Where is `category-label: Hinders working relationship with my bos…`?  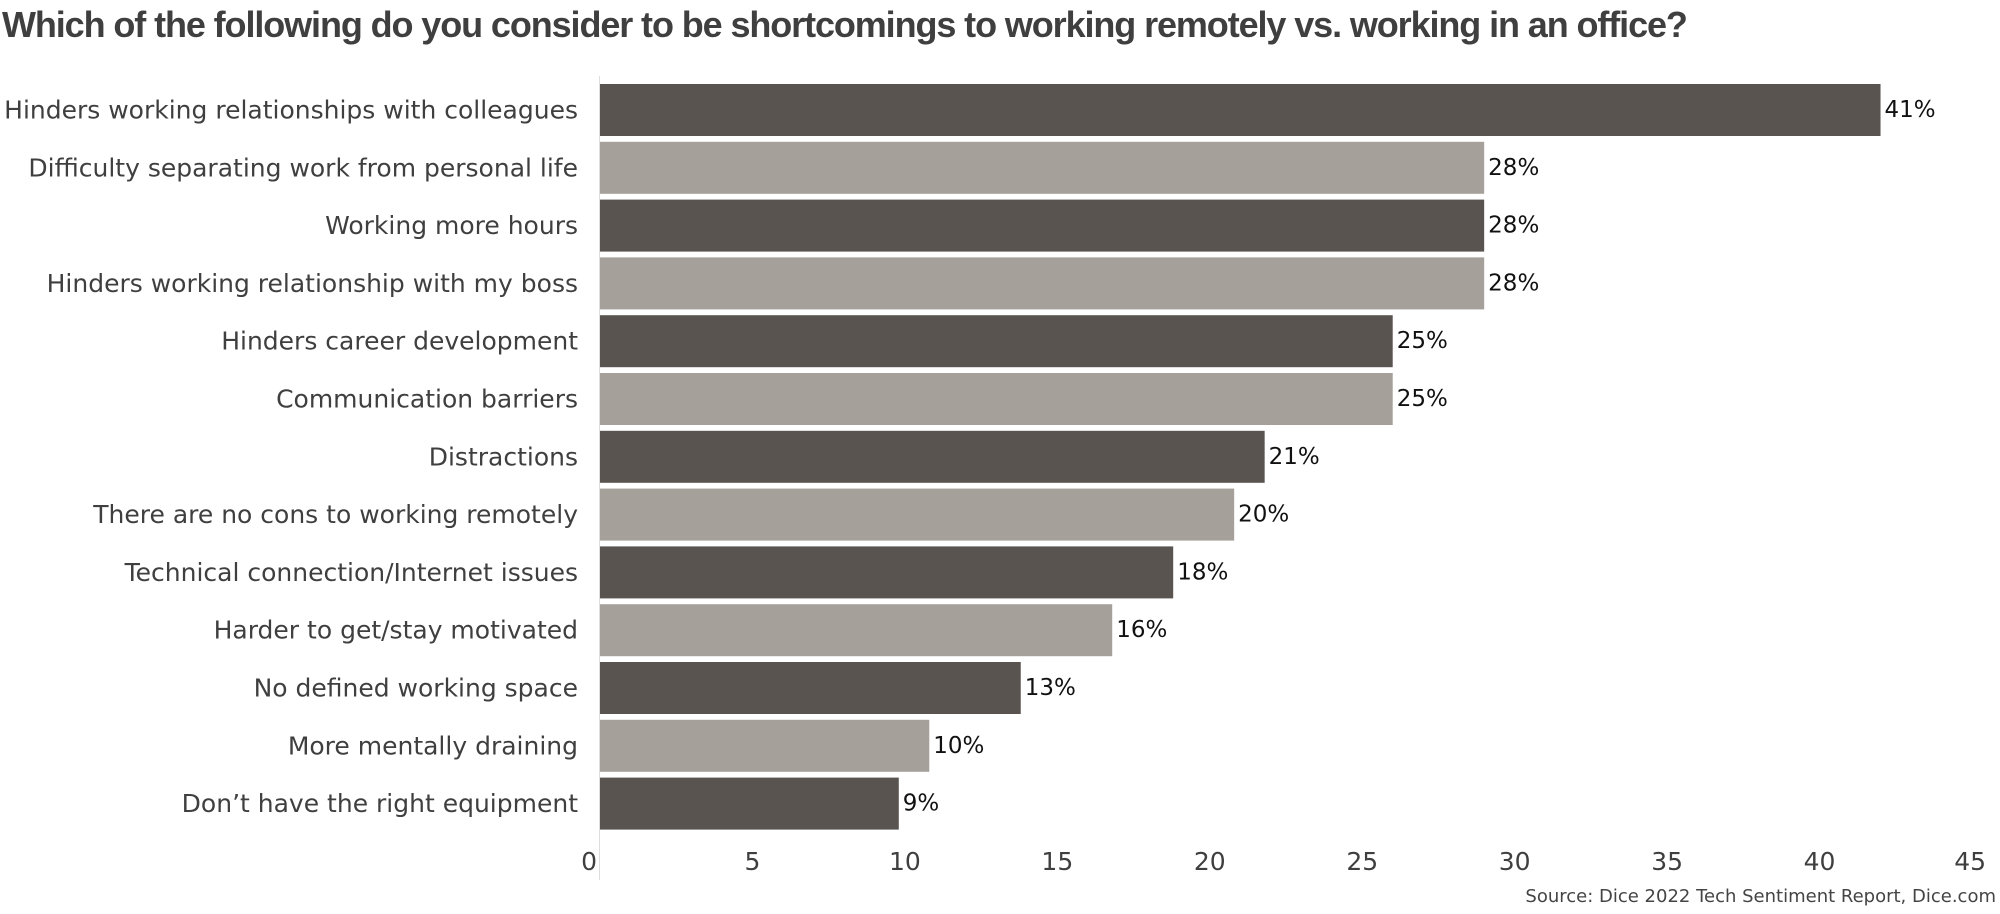 category-label: Hinders working relationship with my bos… is located at coordinates (312, 283).